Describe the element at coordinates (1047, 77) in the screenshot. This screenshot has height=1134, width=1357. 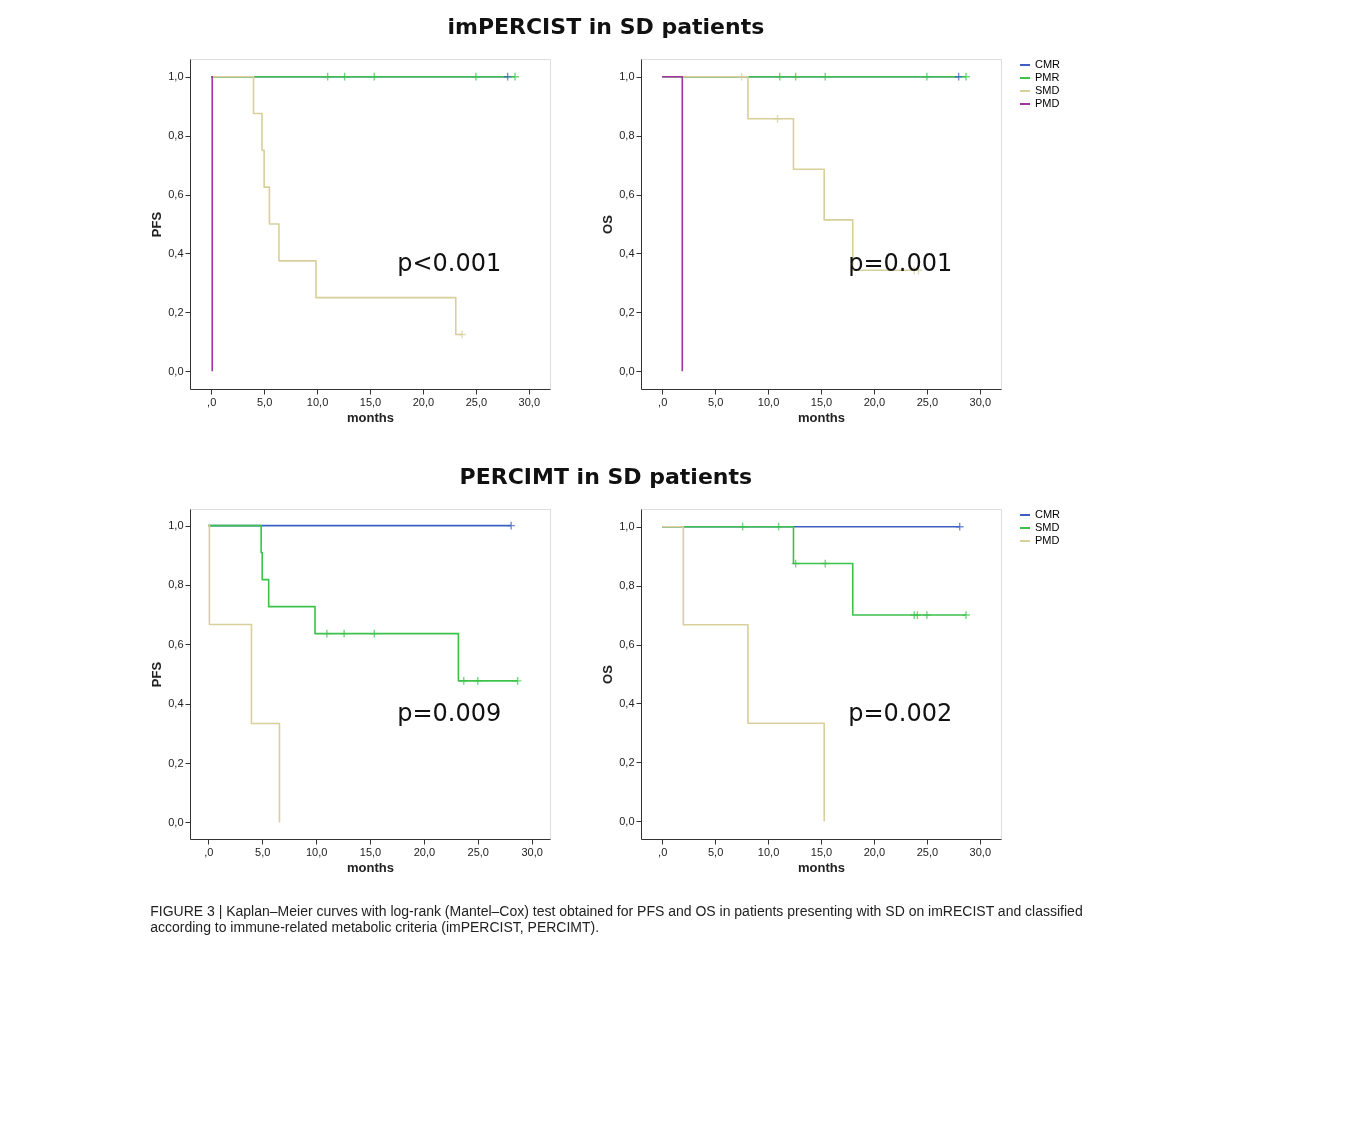
I see `legend-label: PMR` at that location.